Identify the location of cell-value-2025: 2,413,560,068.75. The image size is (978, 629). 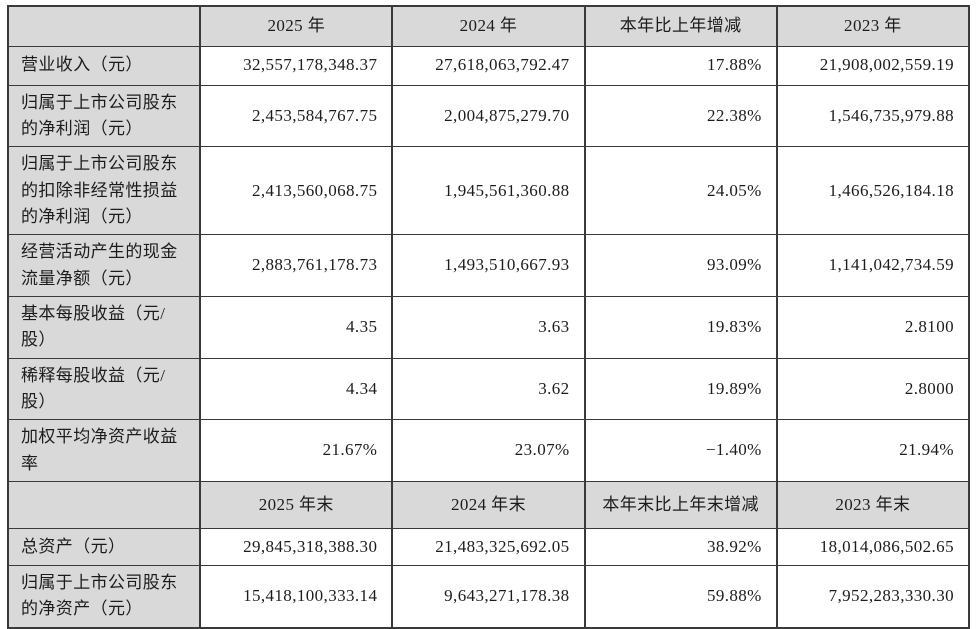
(296, 190).